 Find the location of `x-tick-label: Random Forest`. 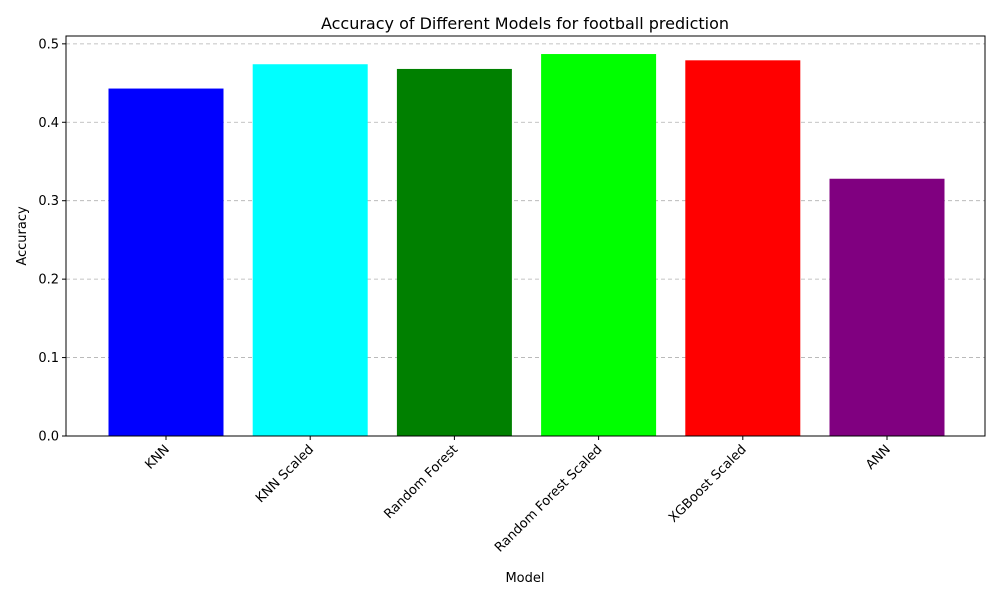

x-tick-label: Random Forest is located at coordinates (421, 482).